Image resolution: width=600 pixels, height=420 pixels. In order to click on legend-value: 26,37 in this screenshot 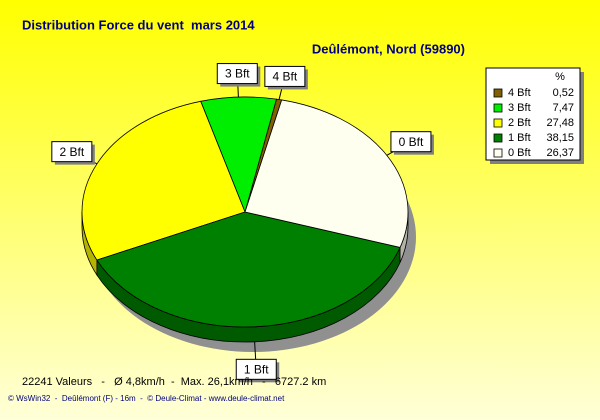, I will do `click(560, 153)`.